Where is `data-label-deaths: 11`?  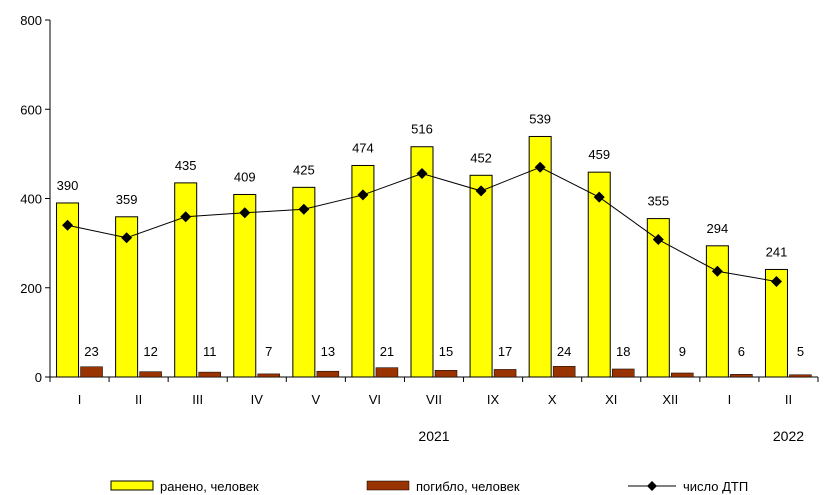 data-label-deaths: 11 is located at coordinates (210, 351).